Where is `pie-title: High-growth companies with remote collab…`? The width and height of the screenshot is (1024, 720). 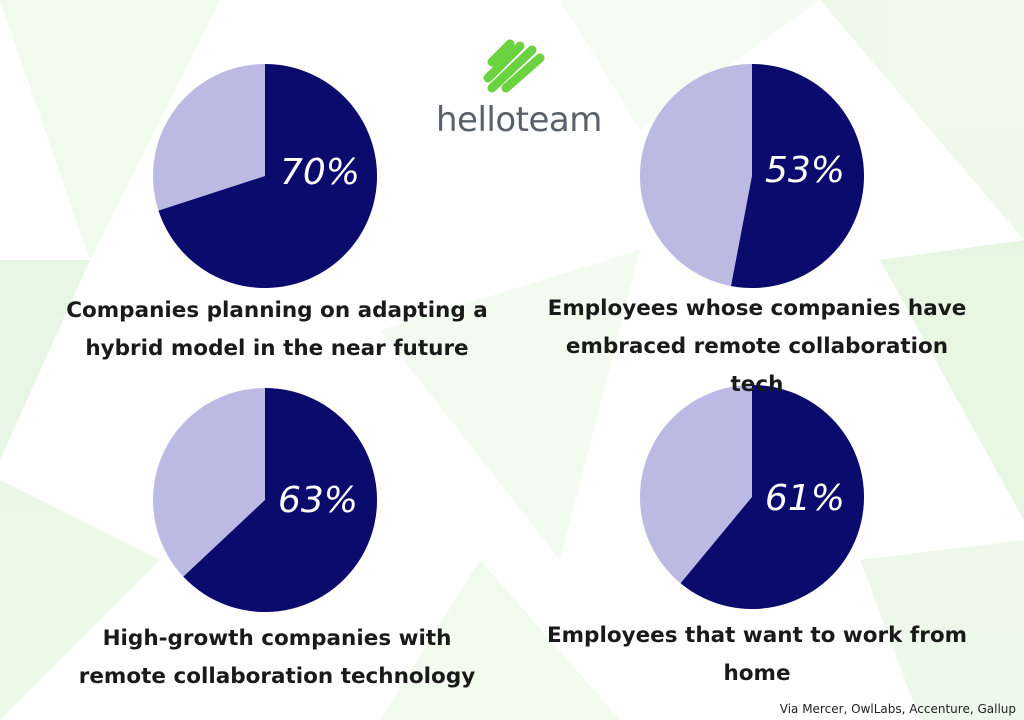
pie-title: High-growth companies with remote collab… is located at coordinates (277, 657).